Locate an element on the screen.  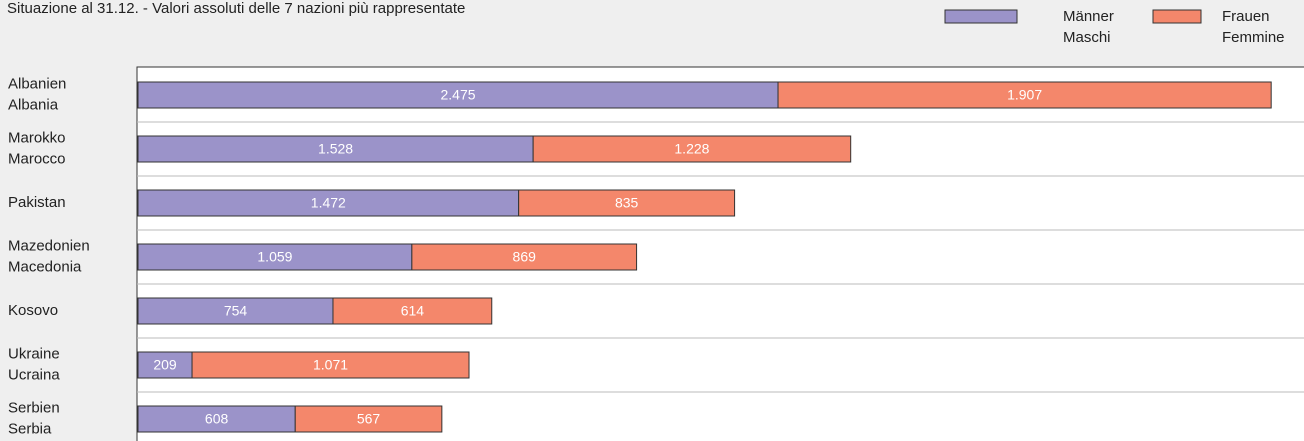
category-label: Albania is located at coordinates (33, 104).